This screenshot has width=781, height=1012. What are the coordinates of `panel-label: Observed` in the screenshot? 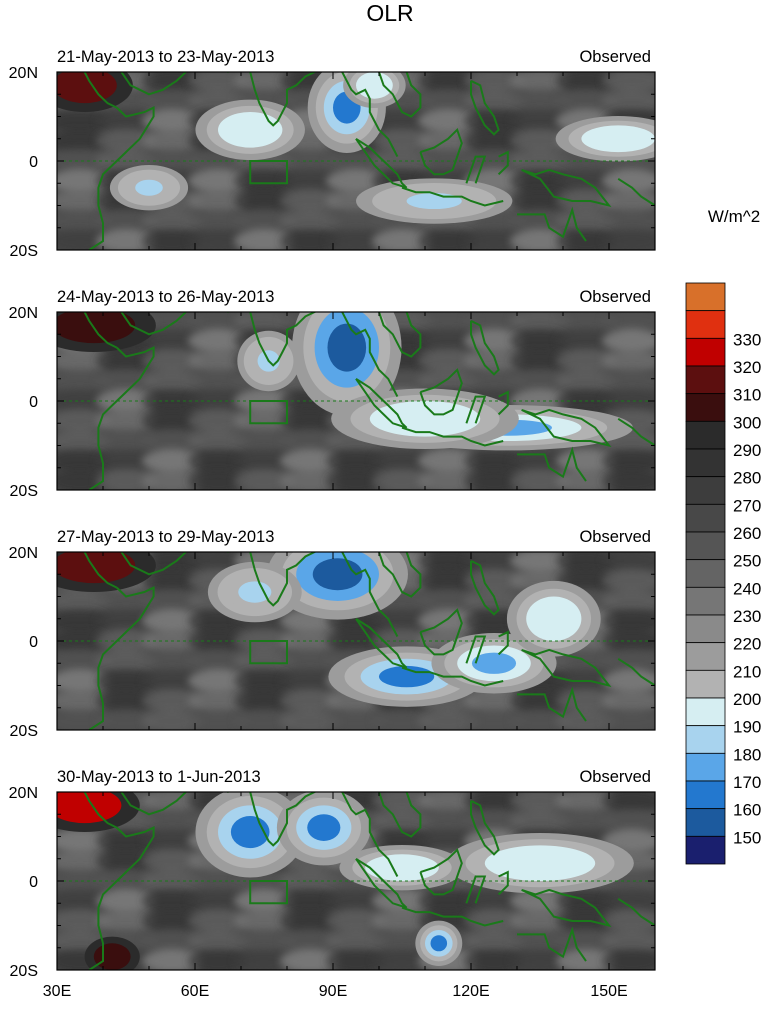 It's located at (615, 777).